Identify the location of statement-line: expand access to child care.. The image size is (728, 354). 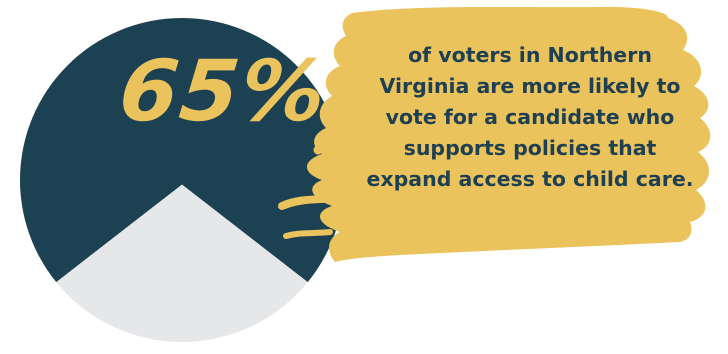
(530, 179).